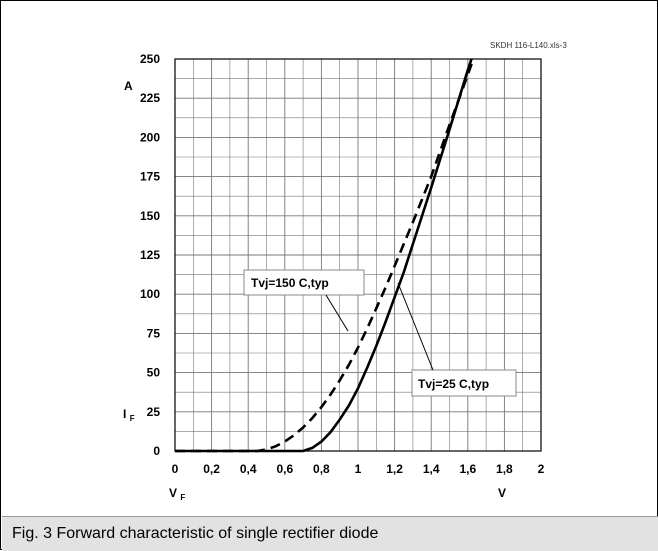 This screenshot has width=658, height=551. Describe the element at coordinates (175, 469) in the screenshot. I see `x-tick-label: 0` at that location.